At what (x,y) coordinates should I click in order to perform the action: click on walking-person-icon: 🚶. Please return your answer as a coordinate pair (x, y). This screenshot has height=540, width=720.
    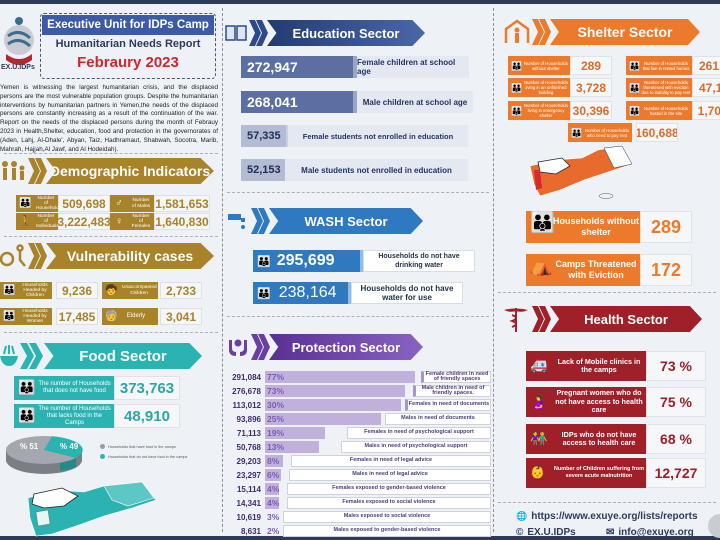
    Looking at the image, I should click on (25, 221).